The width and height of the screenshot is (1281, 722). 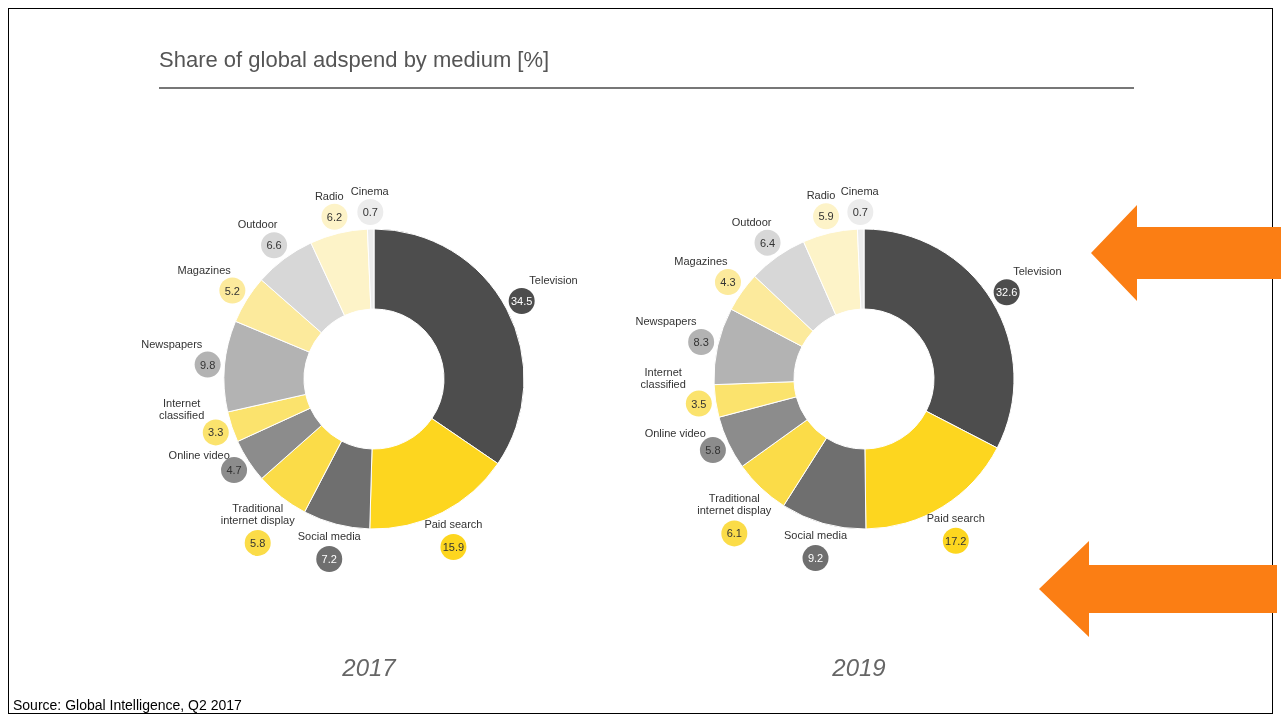 I want to click on data-label: 5.2, so click(x=232, y=290).